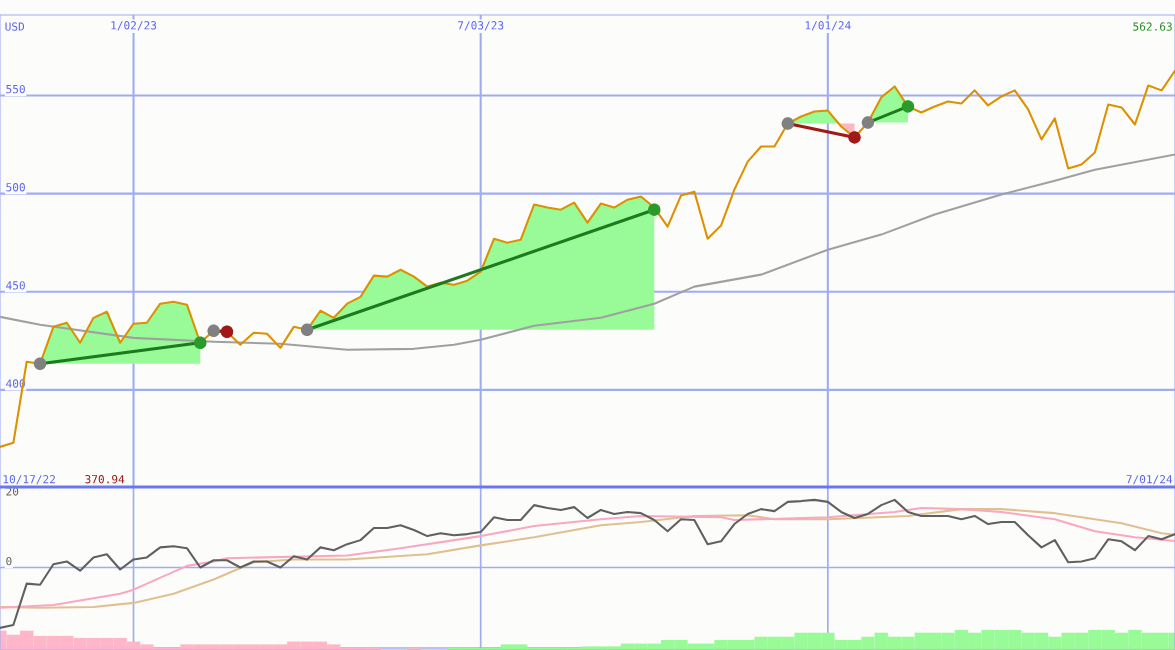 This screenshot has width=1175, height=650. Describe the element at coordinates (1152, 26) in the screenshot. I see `annotation: 562.63` at that location.